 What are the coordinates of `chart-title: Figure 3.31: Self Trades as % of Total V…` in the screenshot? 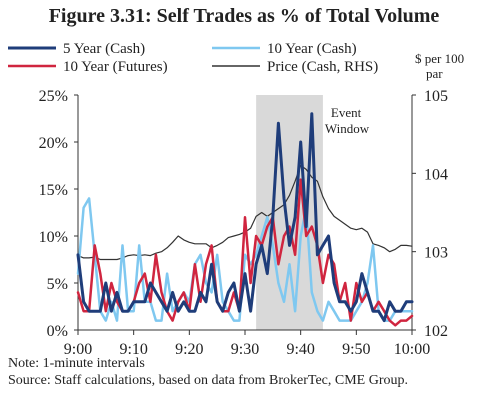 It's located at (244, 16).